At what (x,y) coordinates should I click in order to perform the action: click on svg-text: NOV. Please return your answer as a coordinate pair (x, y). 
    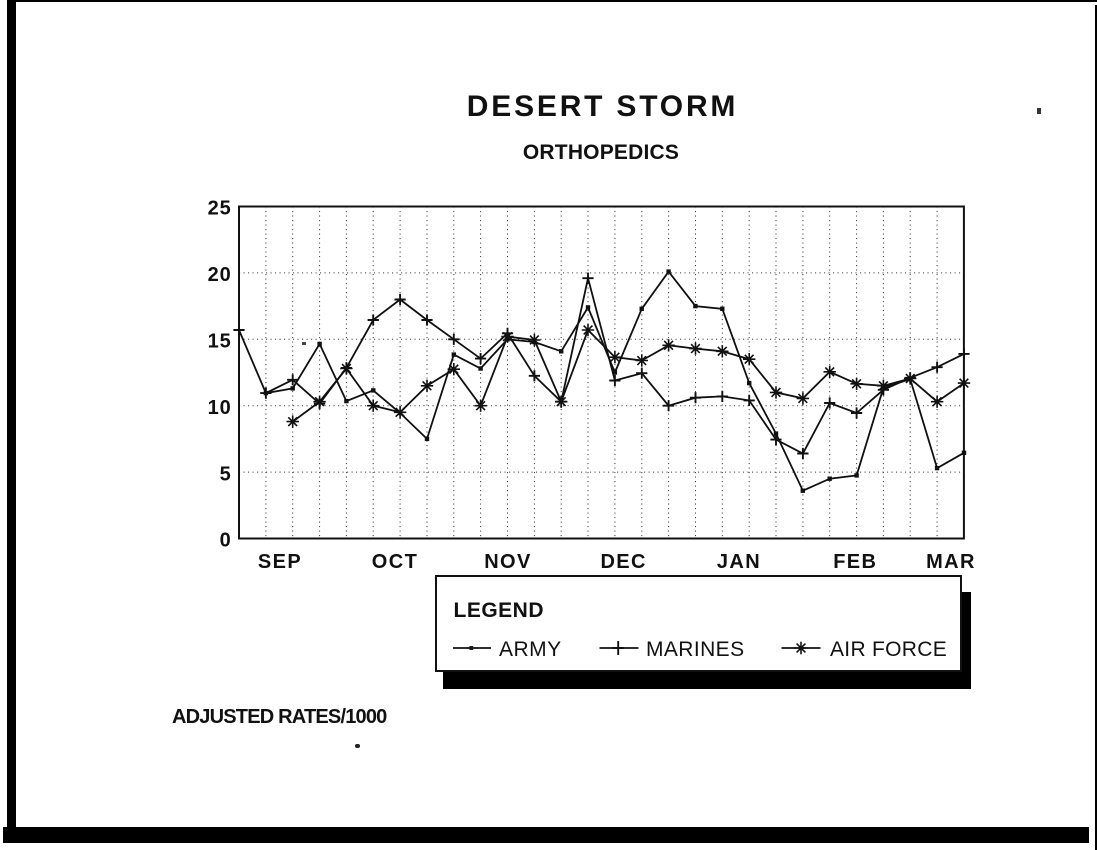
    Looking at the image, I should click on (508, 562).